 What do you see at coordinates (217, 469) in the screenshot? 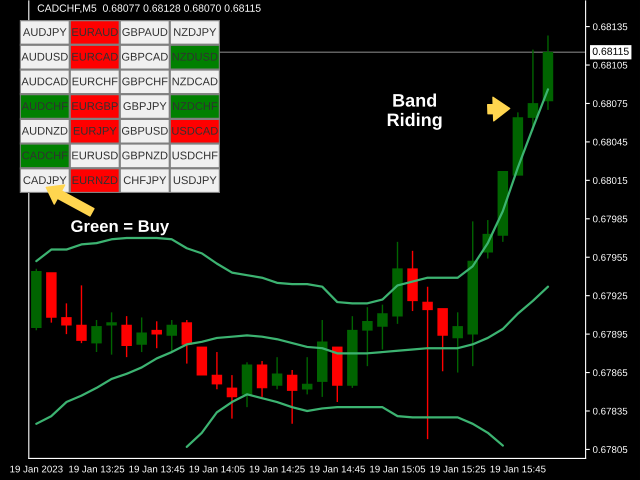
I see `x-tick-label: 19 Jan 14:05` at bounding box center [217, 469].